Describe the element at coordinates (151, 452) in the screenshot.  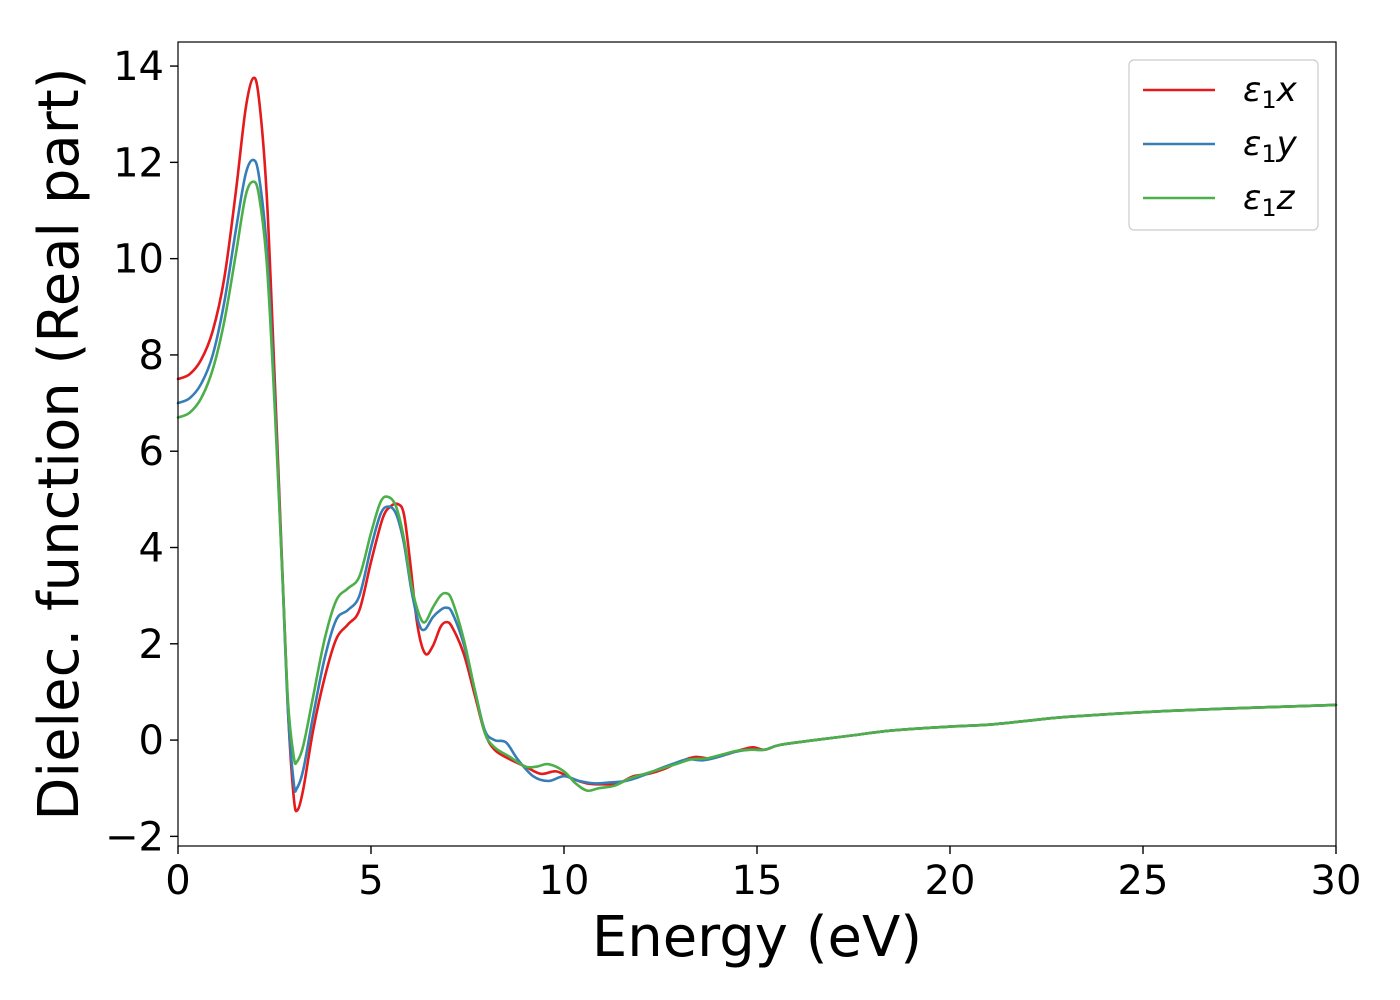
I see `y-tick-label: 6` at that location.